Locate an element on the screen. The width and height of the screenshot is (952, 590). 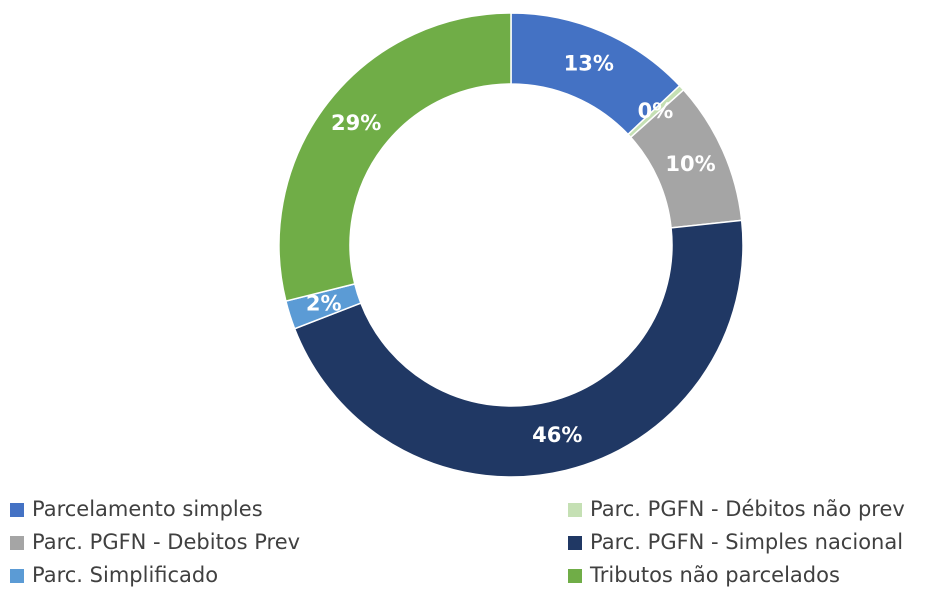
legend-label: Parc. PGFN - Simples nacional is located at coordinates (746, 542).